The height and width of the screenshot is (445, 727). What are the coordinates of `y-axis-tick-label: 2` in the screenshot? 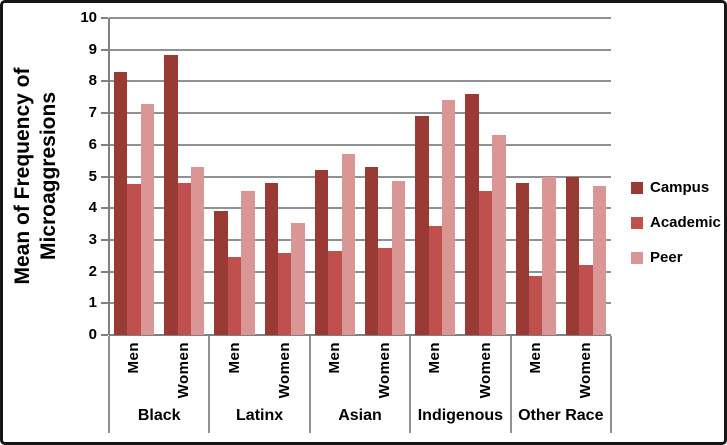 It's located at (92, 271).